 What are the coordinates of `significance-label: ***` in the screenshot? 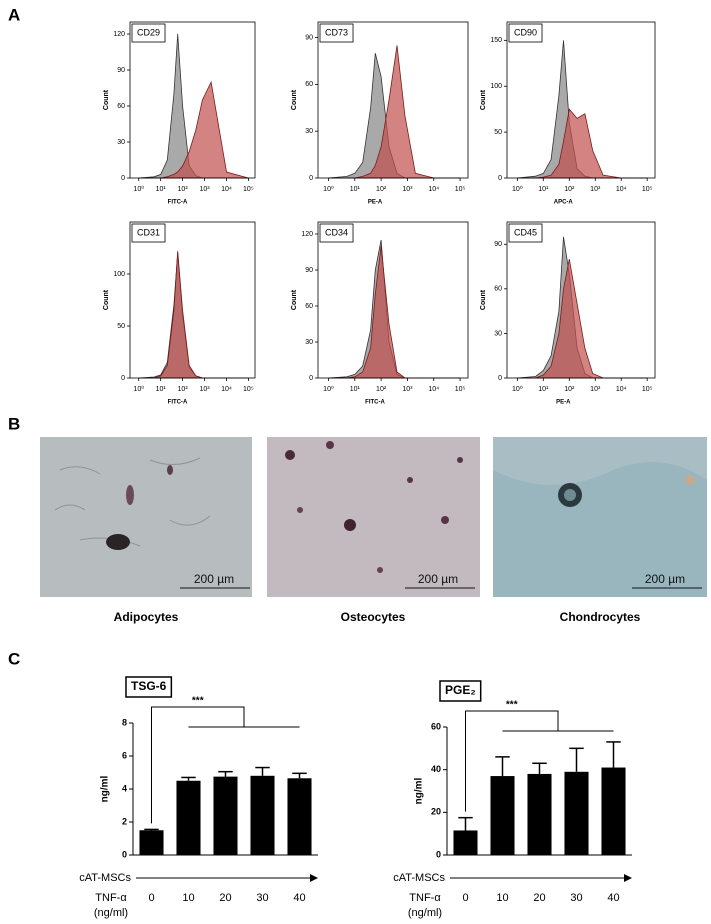 It's located at (512, 705).